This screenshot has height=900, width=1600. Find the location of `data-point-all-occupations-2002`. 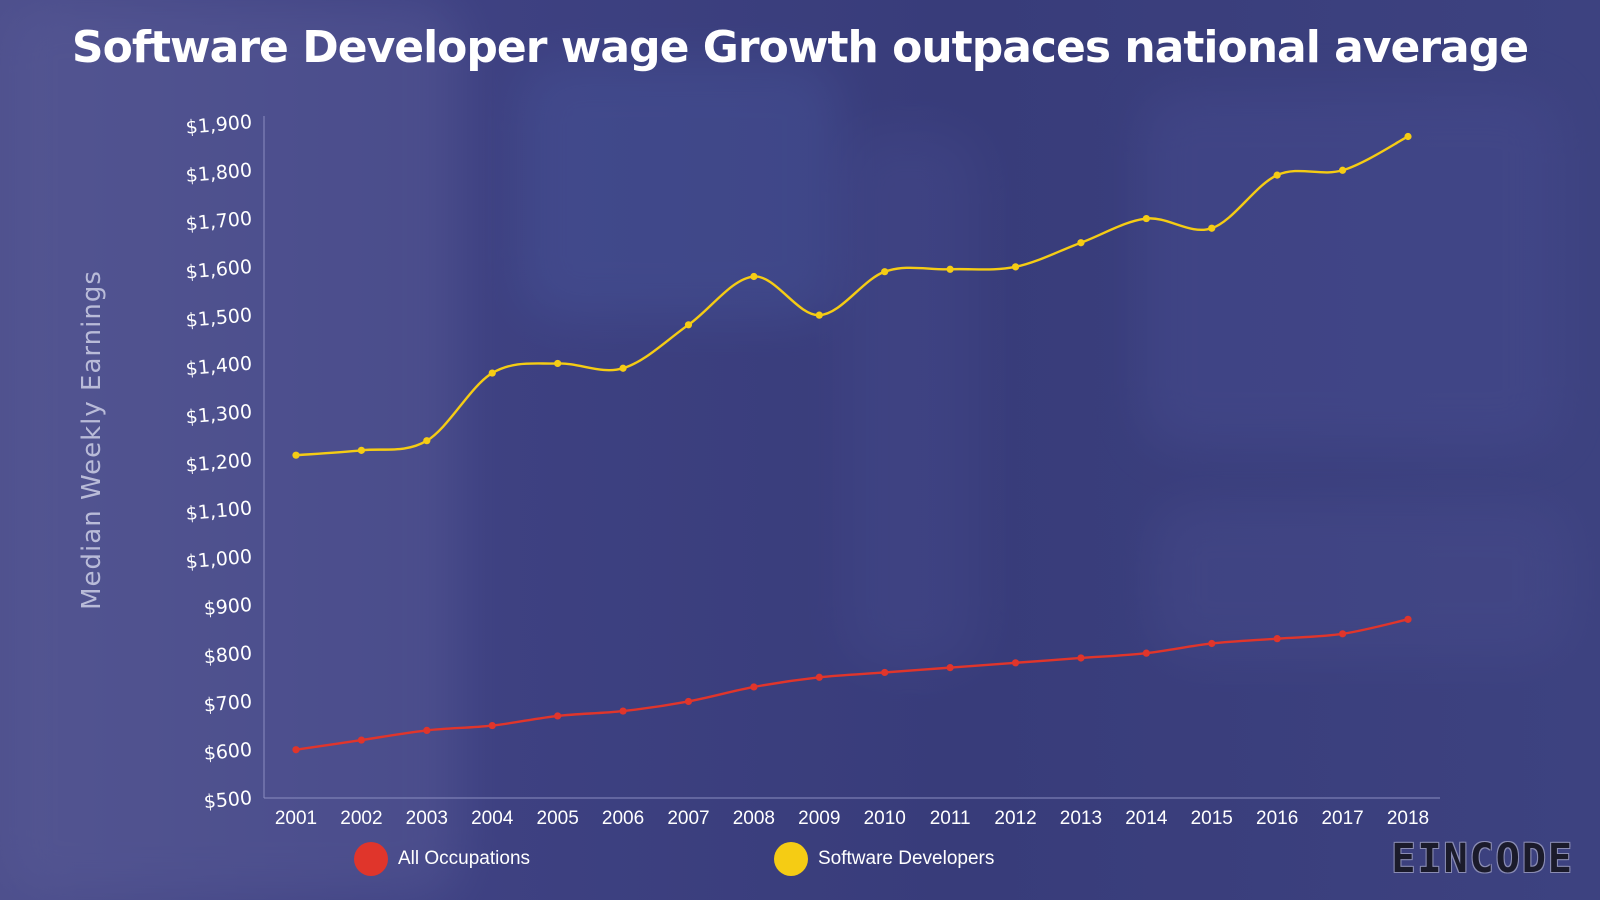

data-point-all-occupations-2002 is located at coordinates (361, 740).